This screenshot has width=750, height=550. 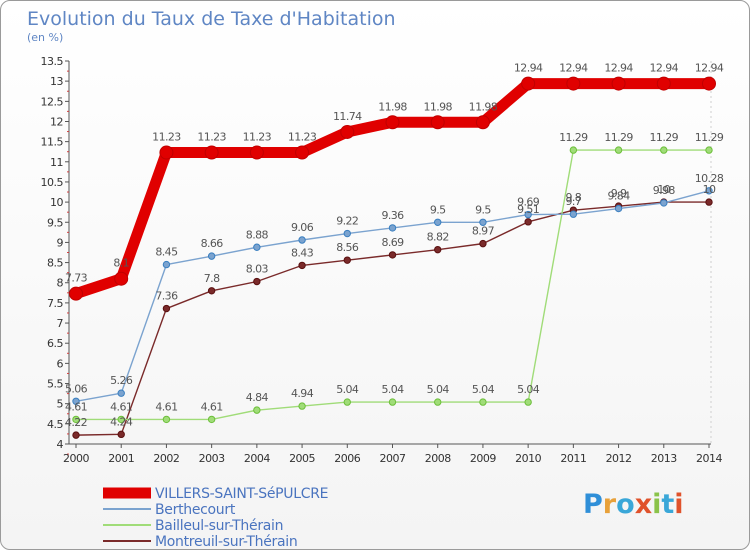 What do you see at coordinates (166, 458) in the screenshot?
I see `x-tick-label: 2002` at bounding box center [166, 458].